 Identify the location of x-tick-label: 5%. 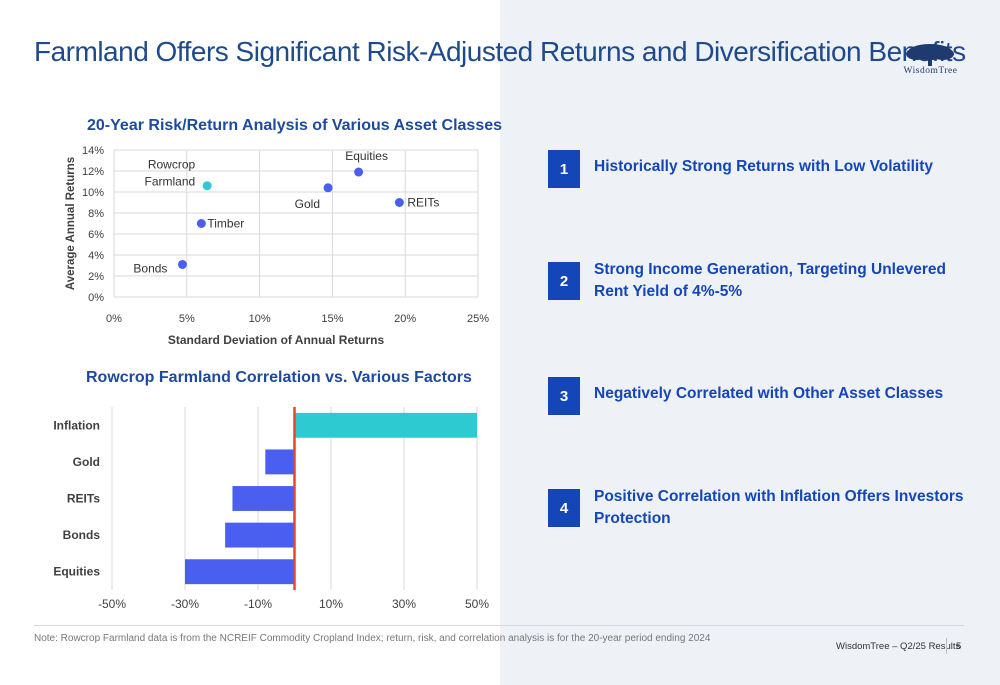
(187, 319).